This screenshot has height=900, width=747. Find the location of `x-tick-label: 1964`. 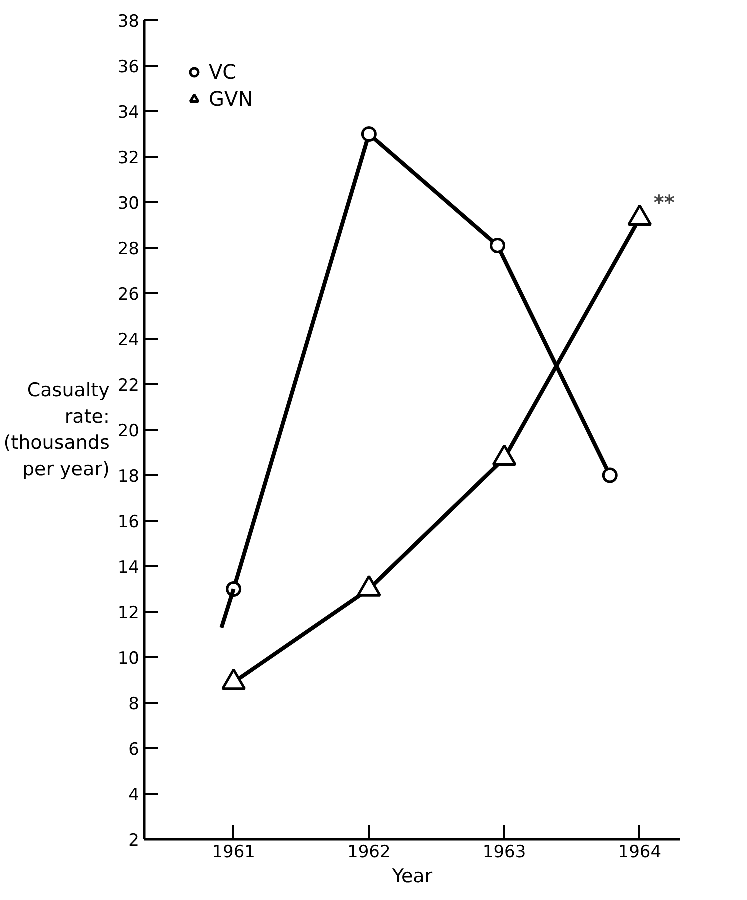

x-tick-label: 1964 is located at coordinates (640, 852).